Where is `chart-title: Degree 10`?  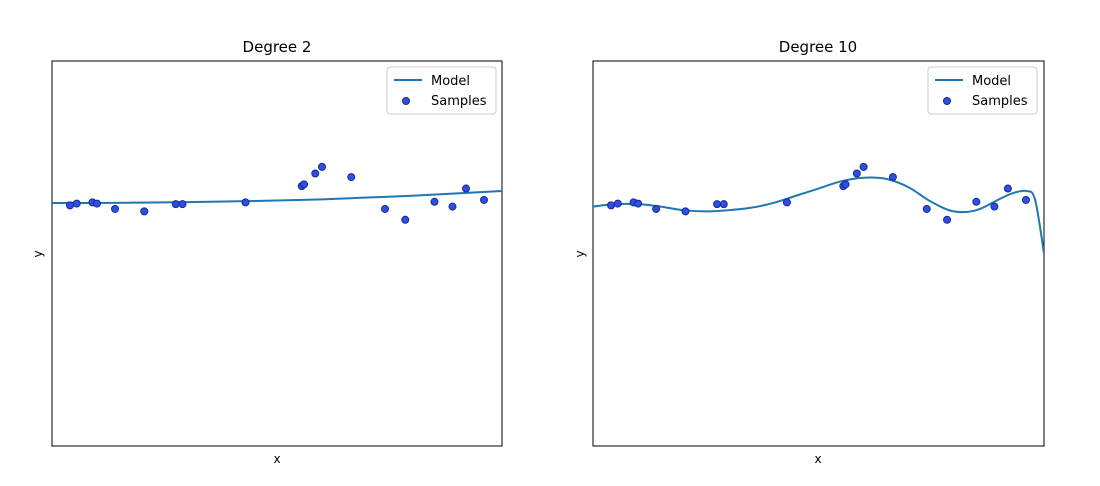
chart-title: Degree 10 is located at coordinates (818, 47).